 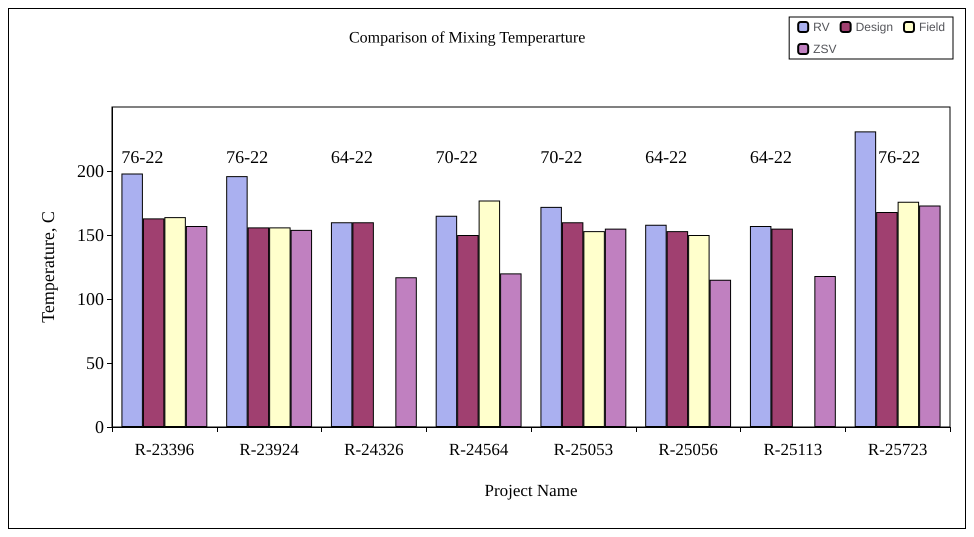 What do you see at coordinates (90, 299) in the screenshot?
I see `y-tick-label: 100` at bounding box center [90, 299].